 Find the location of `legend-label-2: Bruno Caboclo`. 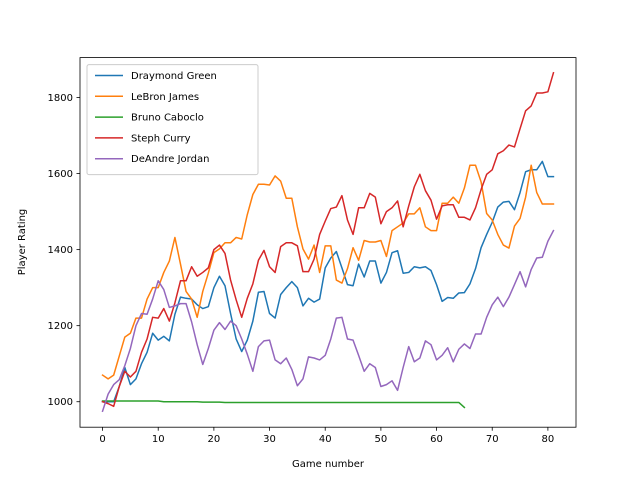

legend-label-2: Bruno Caboclo is located at coordinates (167, 118).